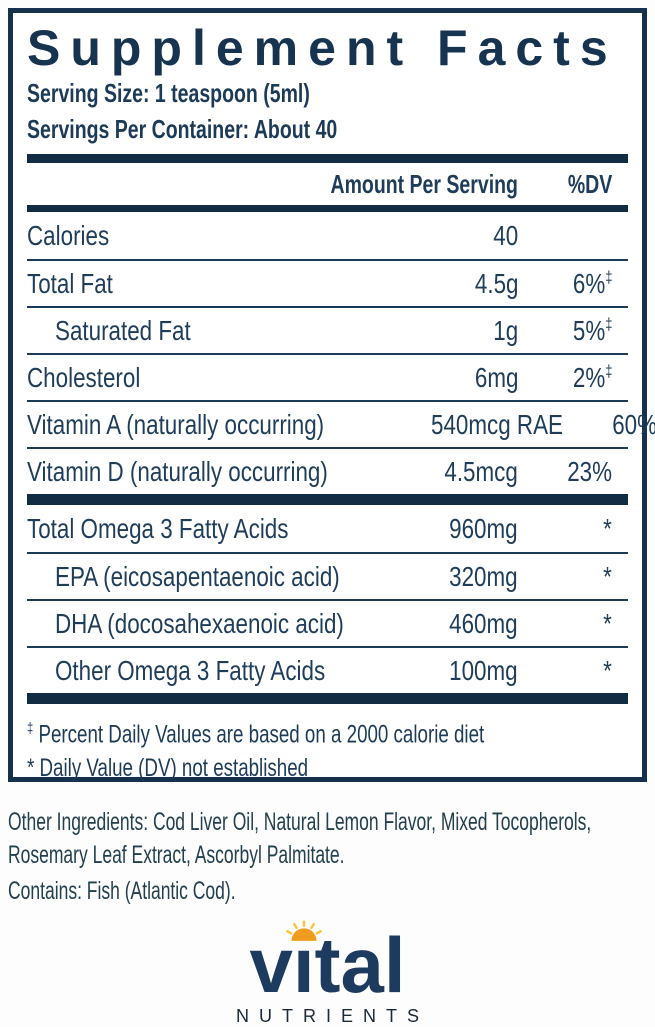 This screenshot has height=1027, width=655. Describe the element at coordinates (484, 670) in the screenshot. I see `nutrient-amount: 100mg` at that location.